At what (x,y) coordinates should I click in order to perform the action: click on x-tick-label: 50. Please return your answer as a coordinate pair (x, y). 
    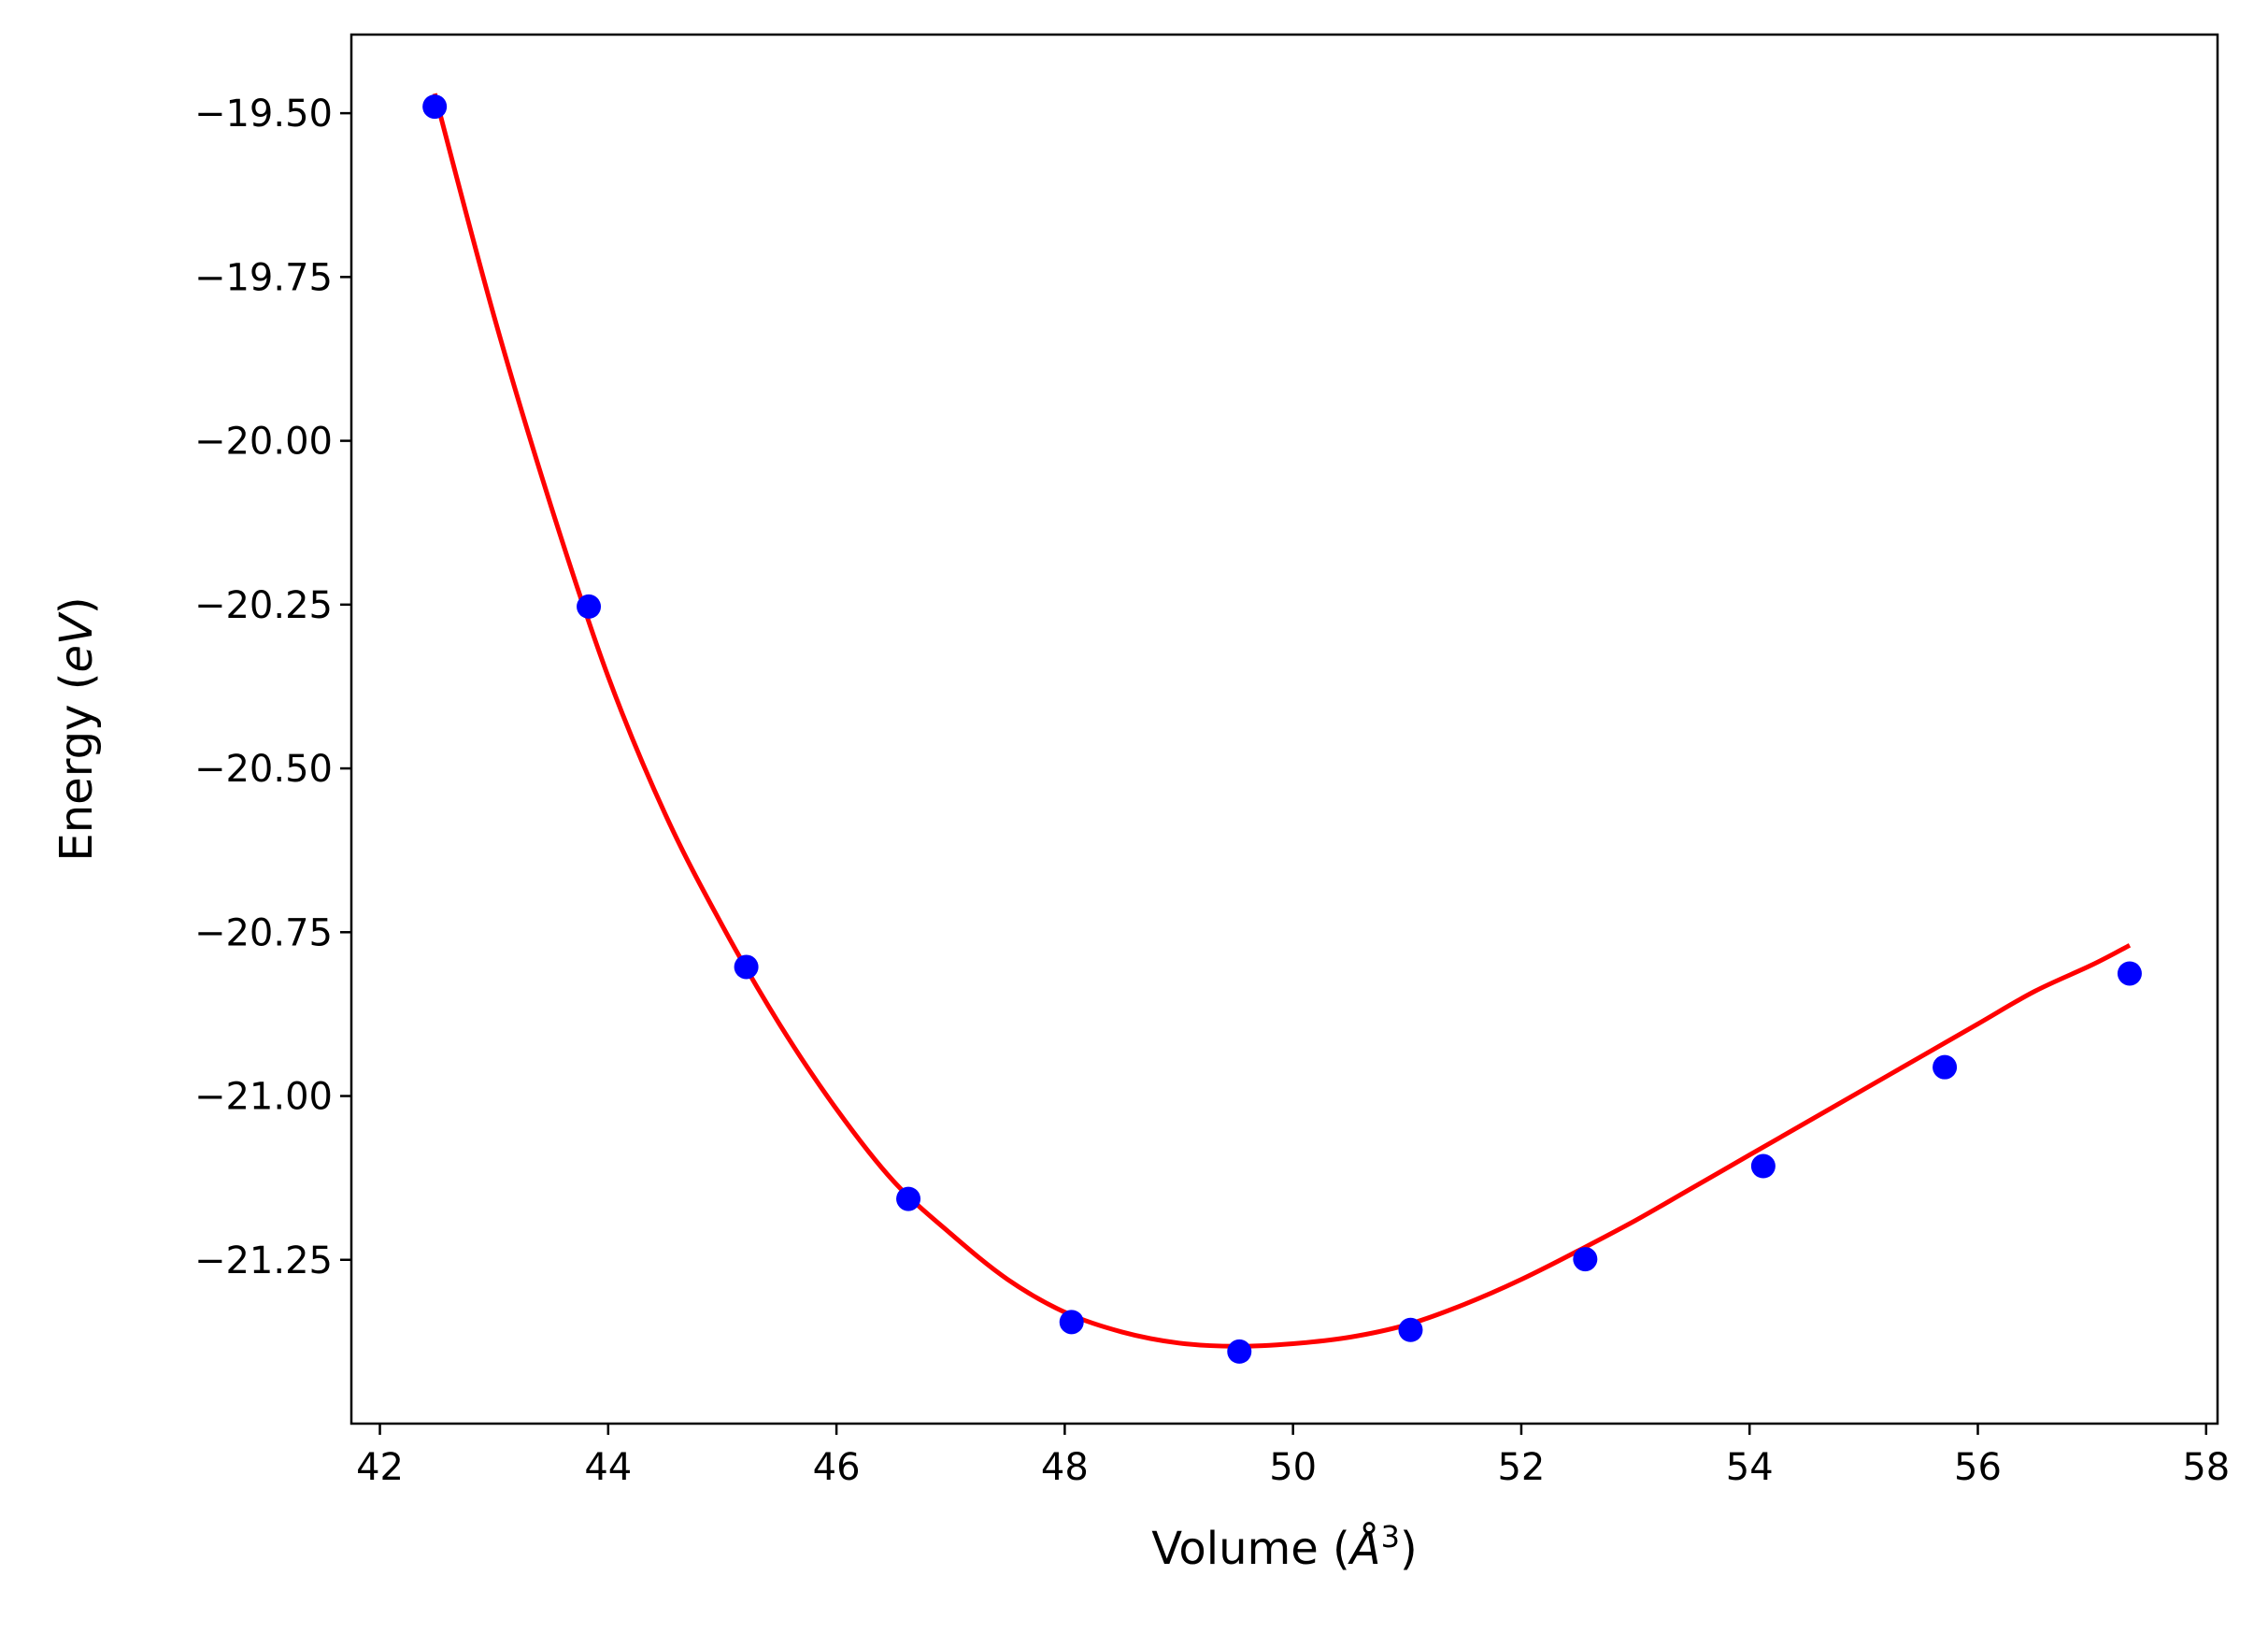
    Looking at the image, I should click on (1293, 1467).